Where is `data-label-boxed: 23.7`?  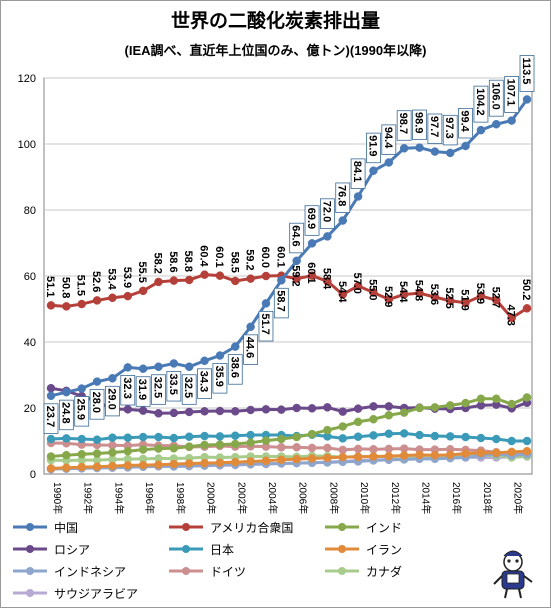
data-label-boxed: 23.7 is located at coordinates (51, 418).